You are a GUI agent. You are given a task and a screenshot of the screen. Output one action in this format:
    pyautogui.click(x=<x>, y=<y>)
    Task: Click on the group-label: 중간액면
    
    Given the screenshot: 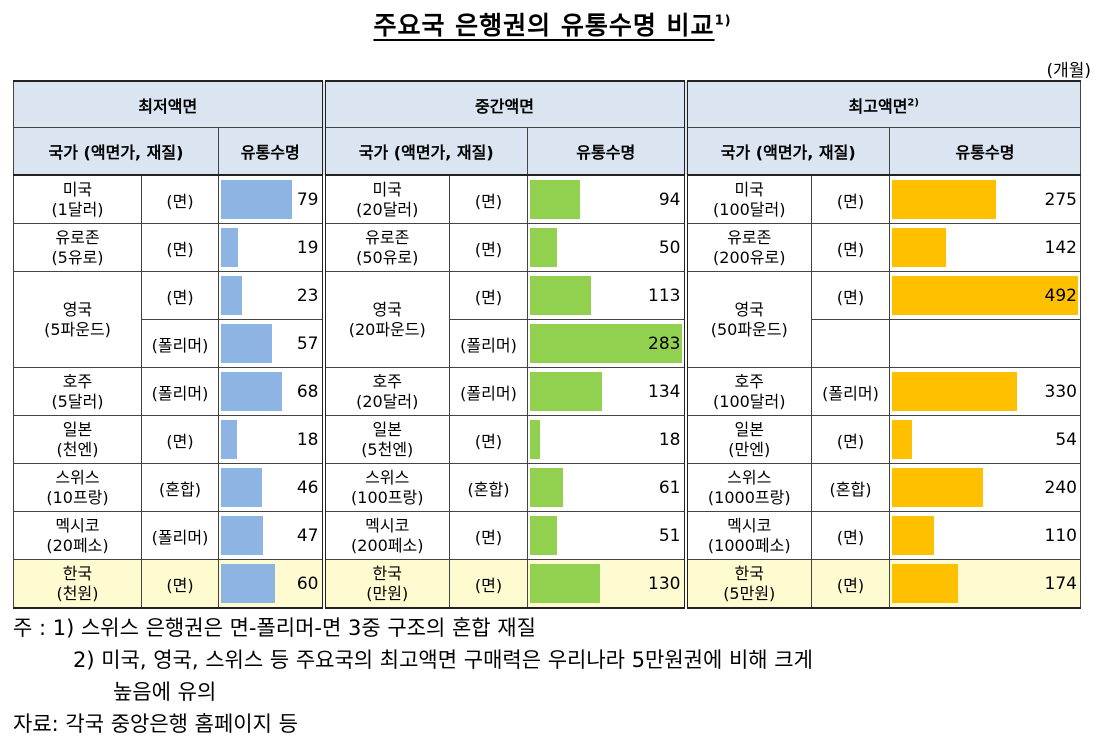 What is the action you would take?
    pyautogui.click(x=504, y=106)
    